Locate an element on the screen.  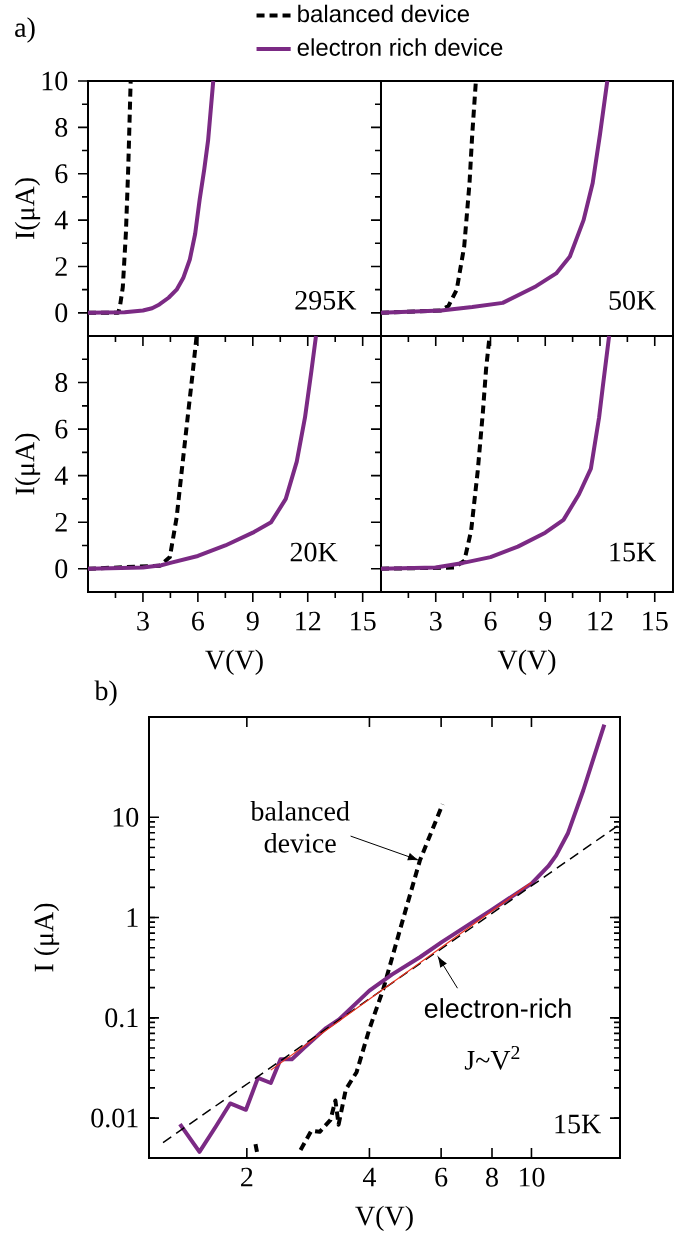
x-tick-label: 8 is located at coordinates (492, 1177).